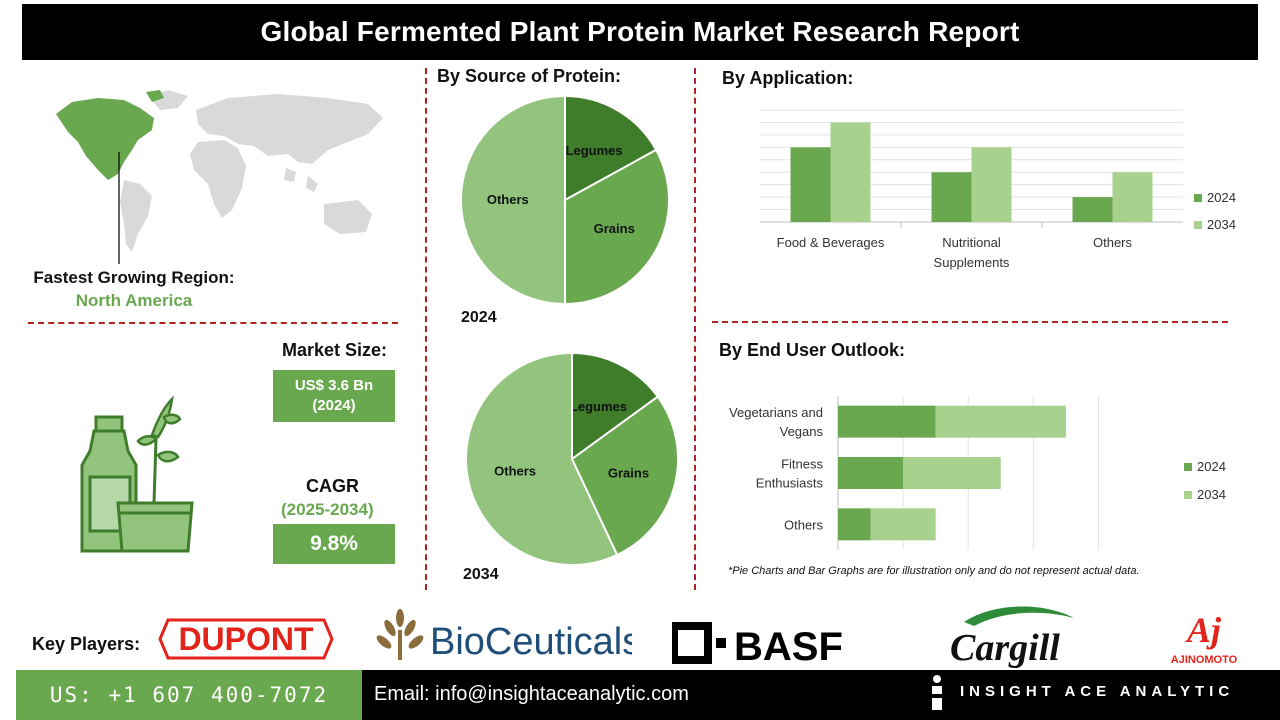  What do you see at coordinates (327, 509) in the screenshot?
I see `cagr-period: (2025-2034)` at bounding box center [327, 509].